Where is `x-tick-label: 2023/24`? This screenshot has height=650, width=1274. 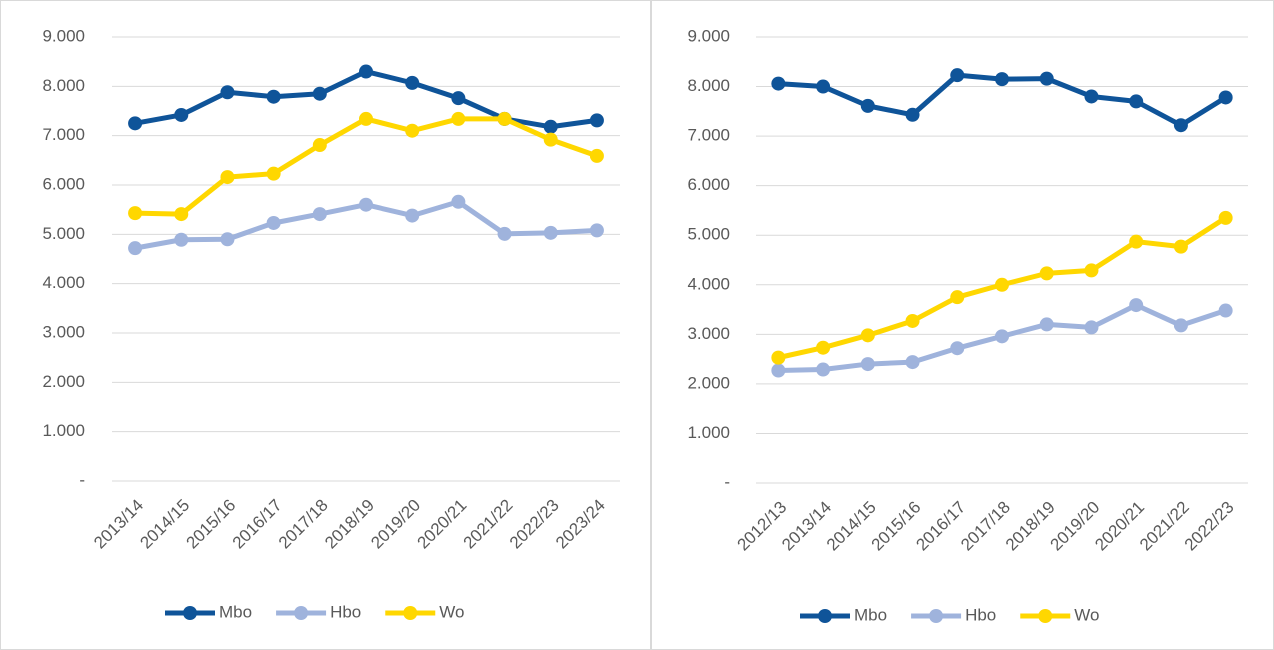
x-tick-label: 2023/24 is located at coordinates (580, 524).